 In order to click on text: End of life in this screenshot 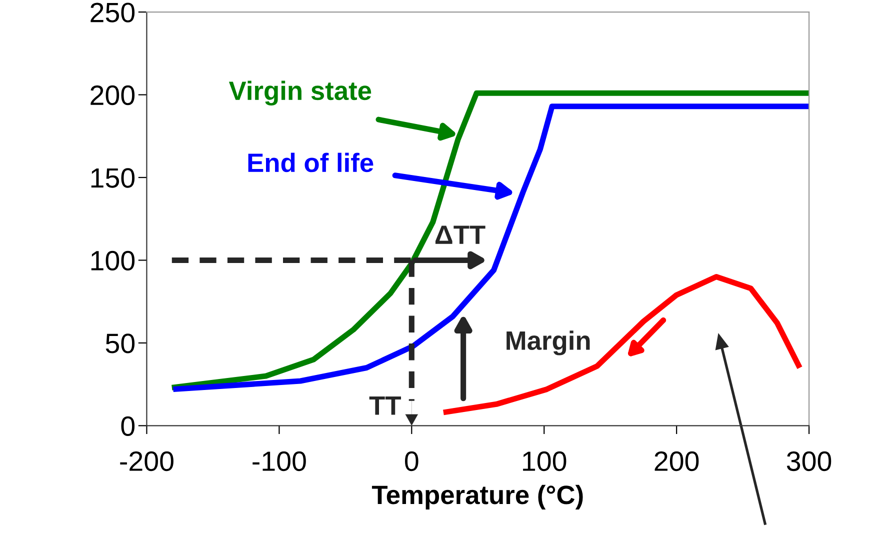, I will do `click(311, 162)`.